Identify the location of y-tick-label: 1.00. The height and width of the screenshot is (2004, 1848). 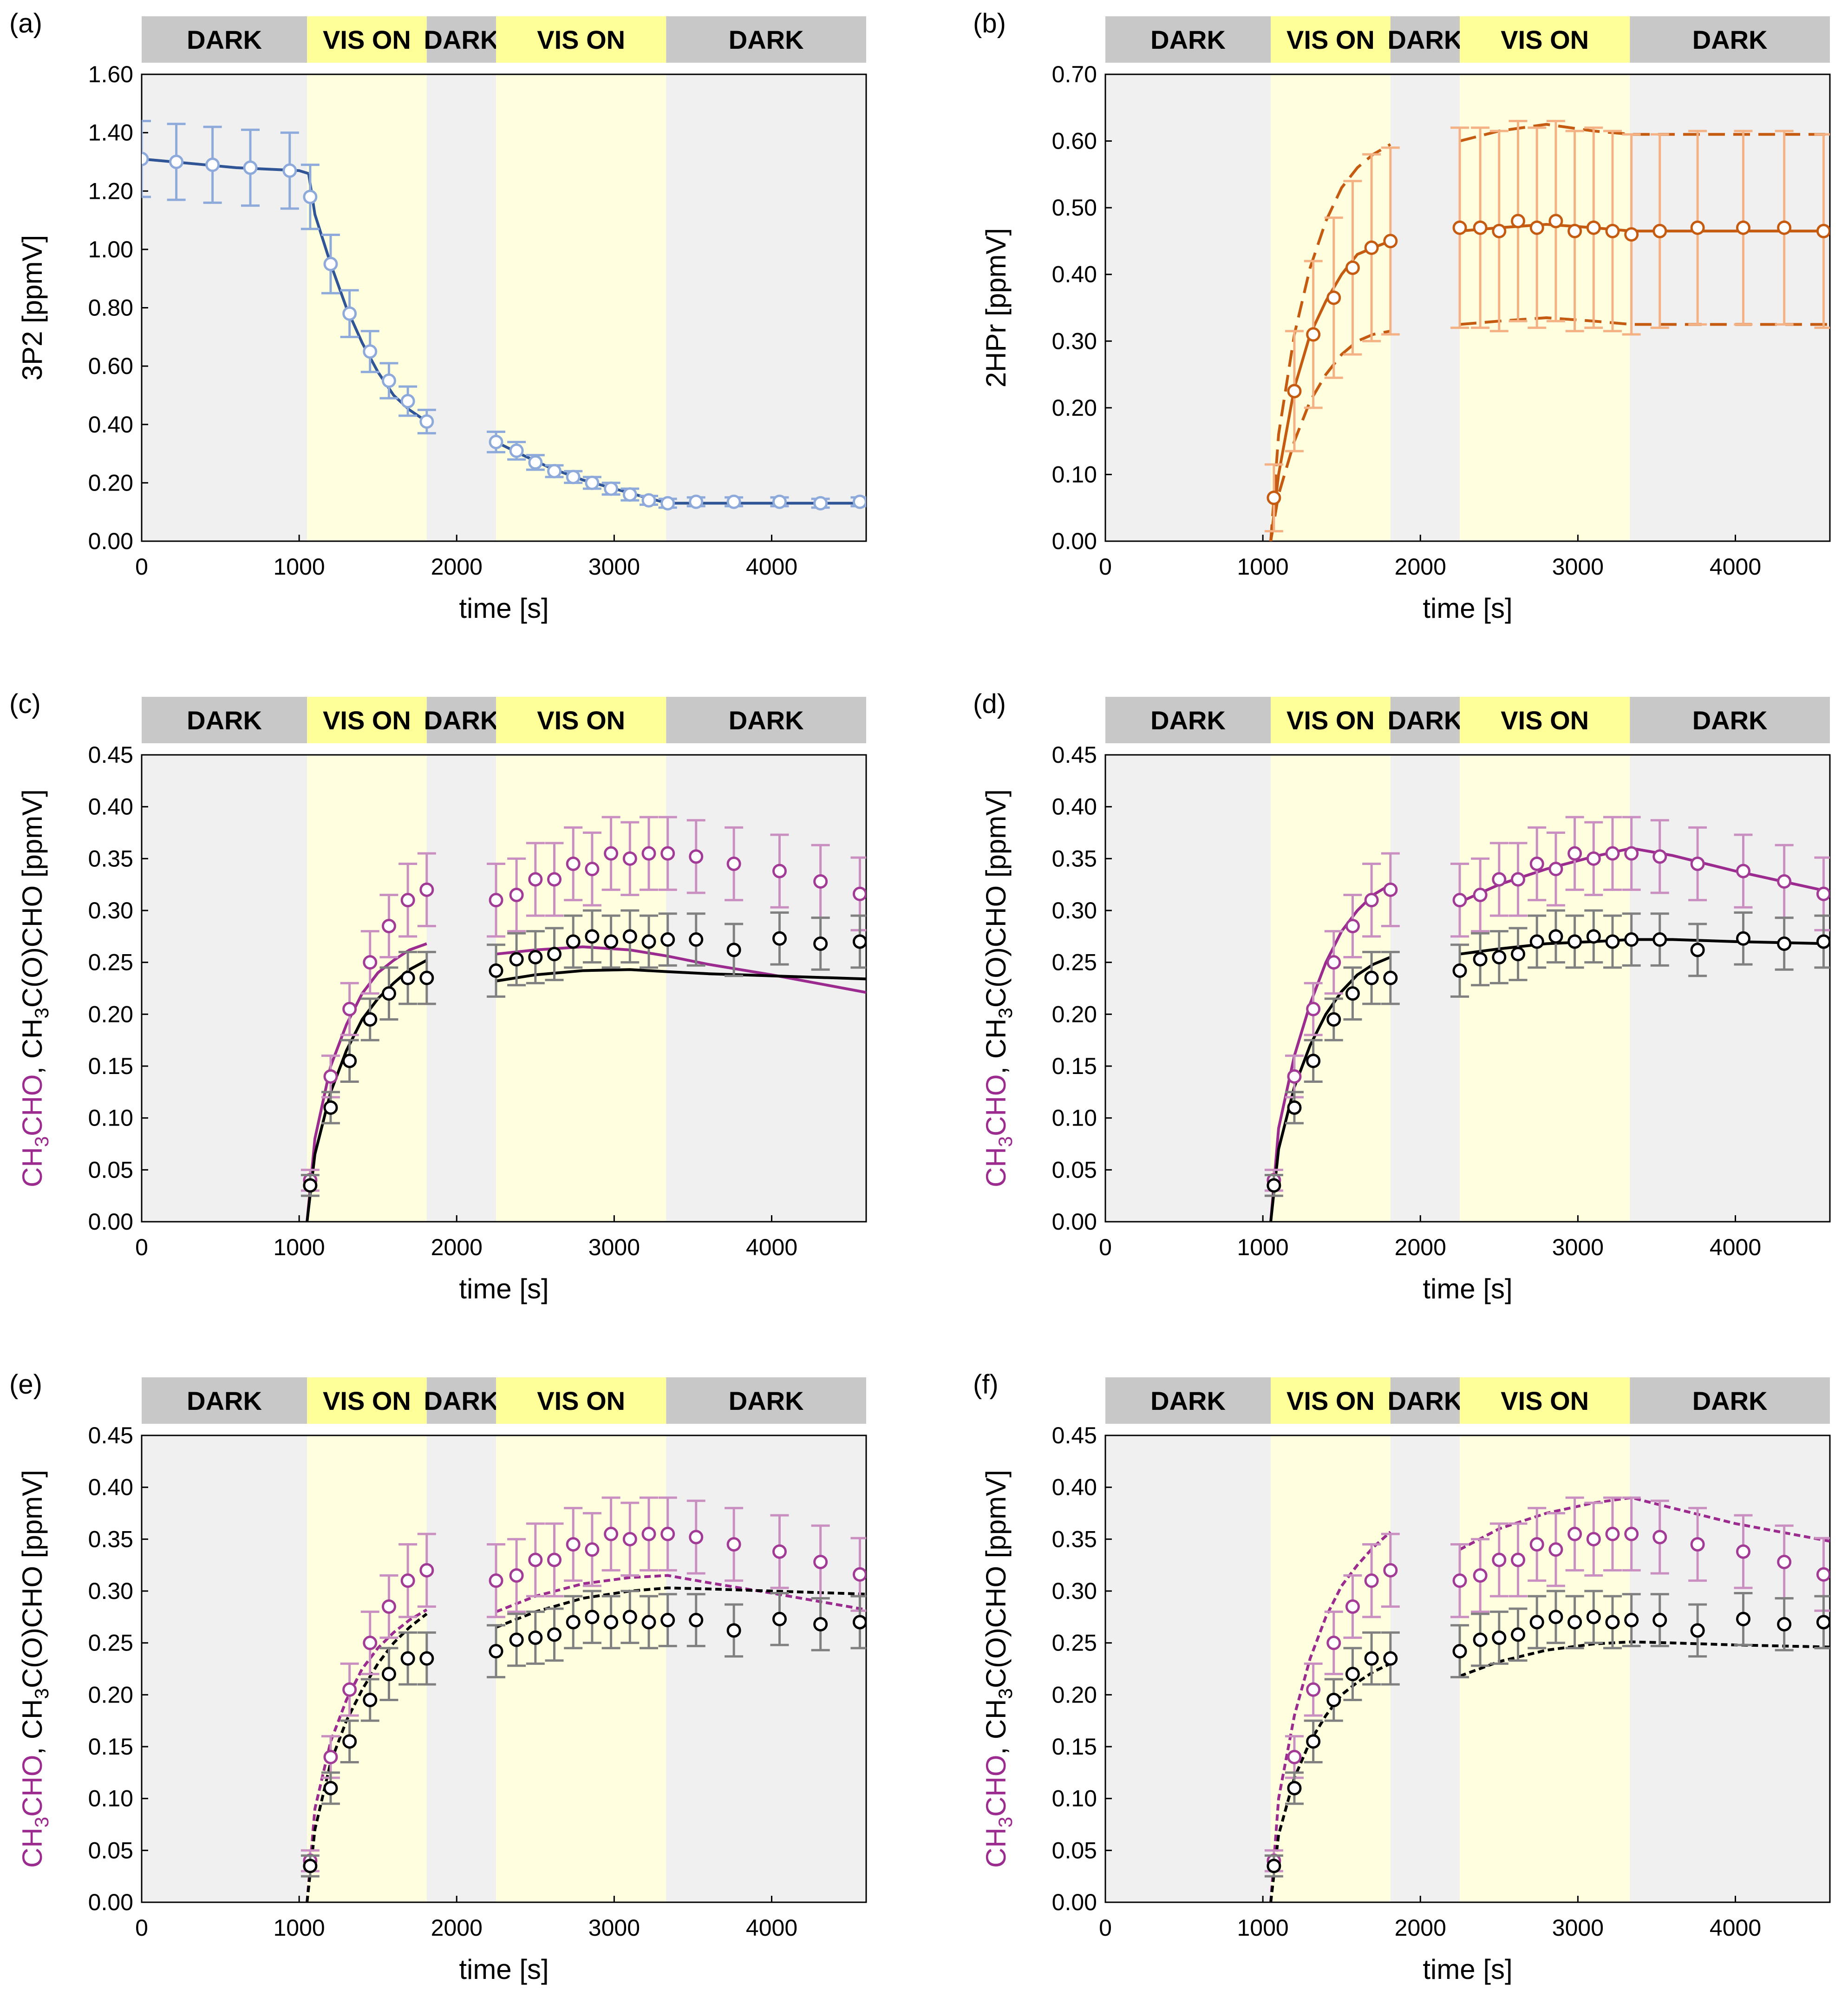
(110, 249).